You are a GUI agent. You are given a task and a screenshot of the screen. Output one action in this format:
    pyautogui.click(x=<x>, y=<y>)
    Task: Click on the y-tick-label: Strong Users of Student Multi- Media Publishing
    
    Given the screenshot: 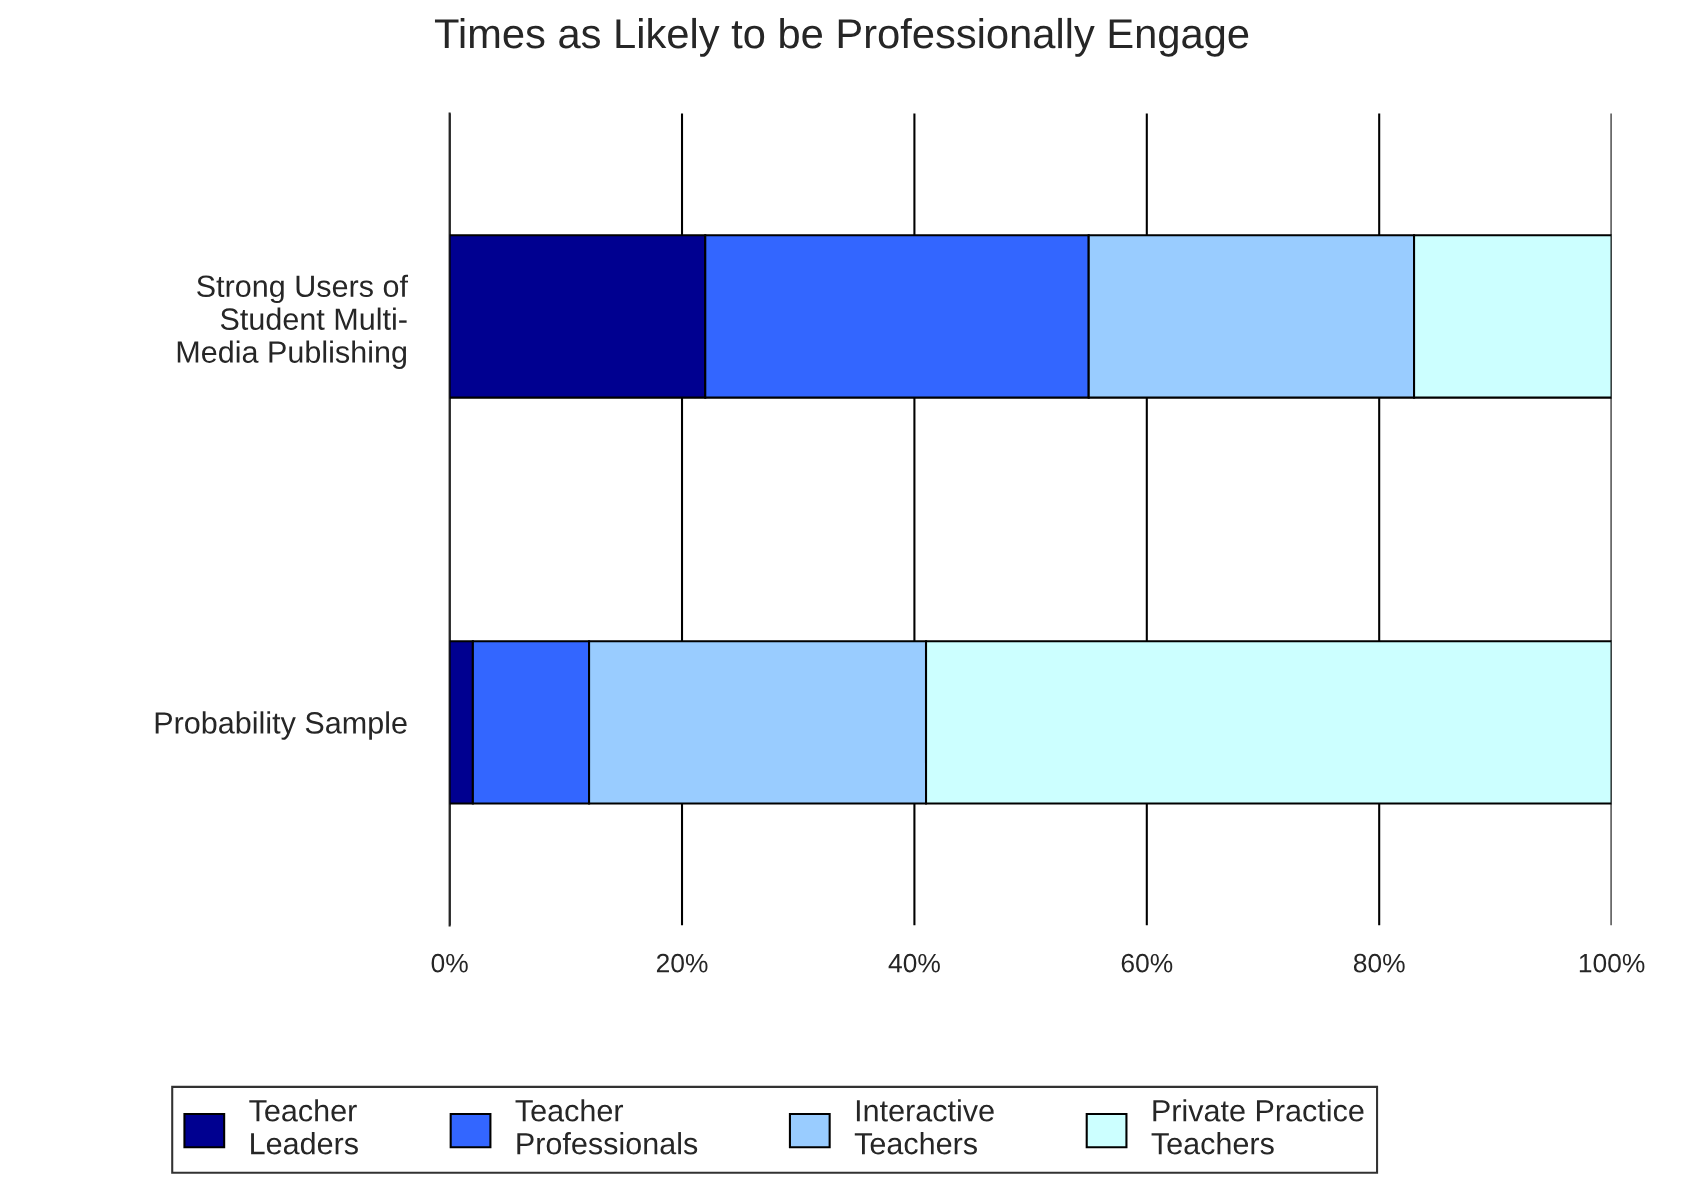 What is the action you would take?
    pyautogui.click(x=293, y=321)
    